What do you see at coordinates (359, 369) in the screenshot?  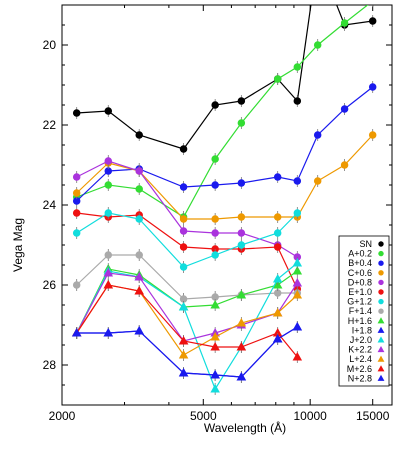 I see `legend-entry-label: M+2.6` at bounding box center [359, 369].